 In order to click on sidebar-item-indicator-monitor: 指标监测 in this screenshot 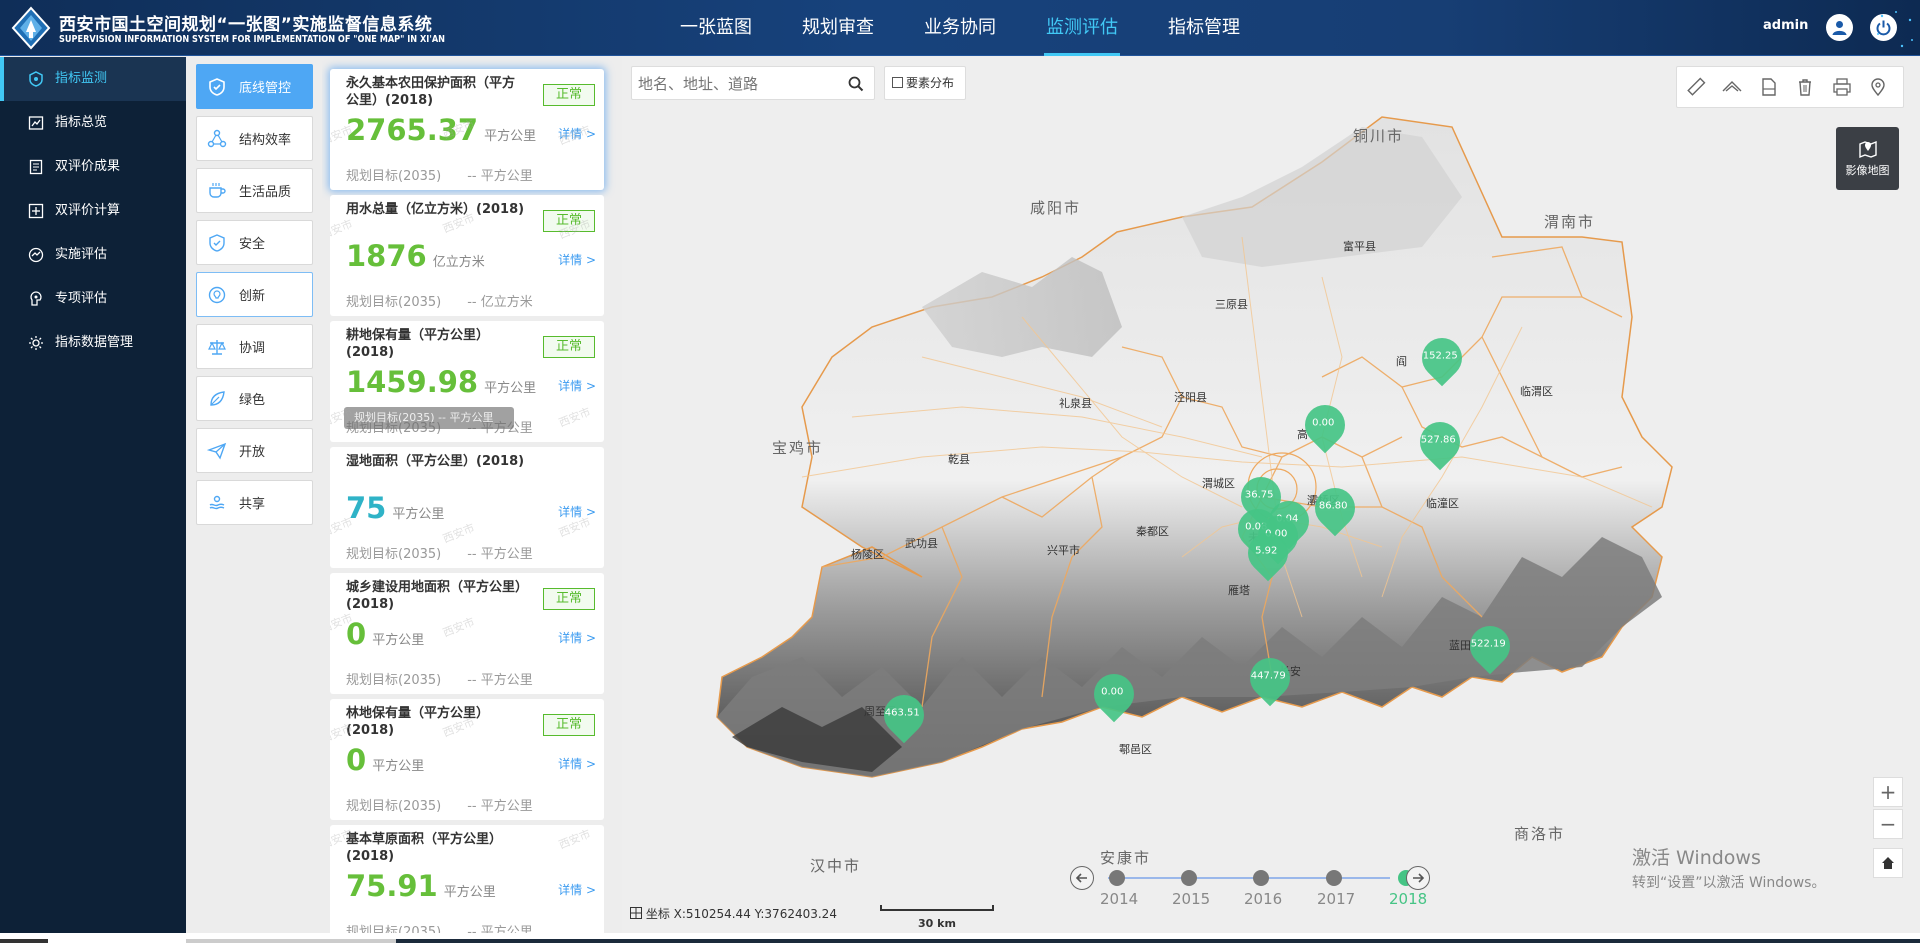, I will do `click(93, 79)`.